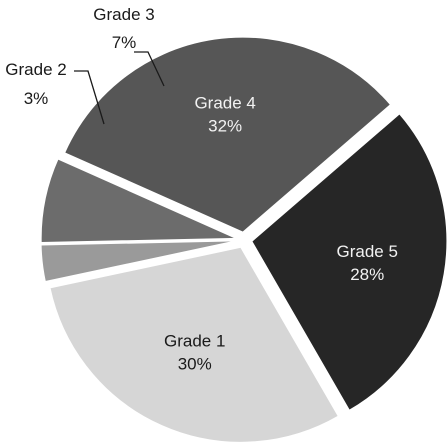 The height and width of the screenshot is (448, 448). I want to click on pie-label-name-grade-4: Grade 4, so click(224, 102).